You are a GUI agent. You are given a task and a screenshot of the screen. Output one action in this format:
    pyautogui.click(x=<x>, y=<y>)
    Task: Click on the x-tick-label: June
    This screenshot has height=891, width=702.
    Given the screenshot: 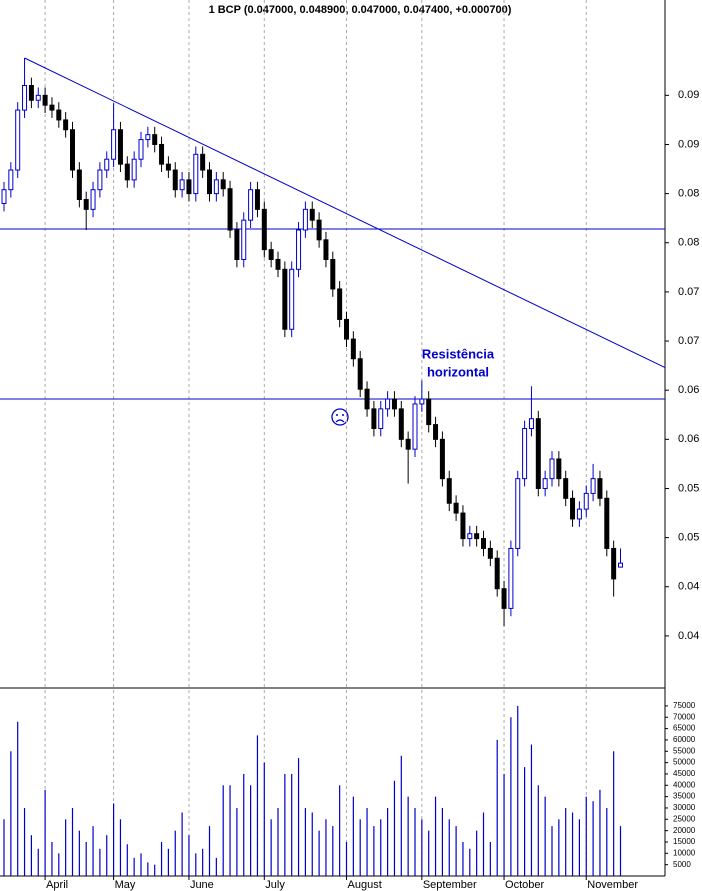 What is the action you would take?
    pyautogui.click(x=202, y=885)
    